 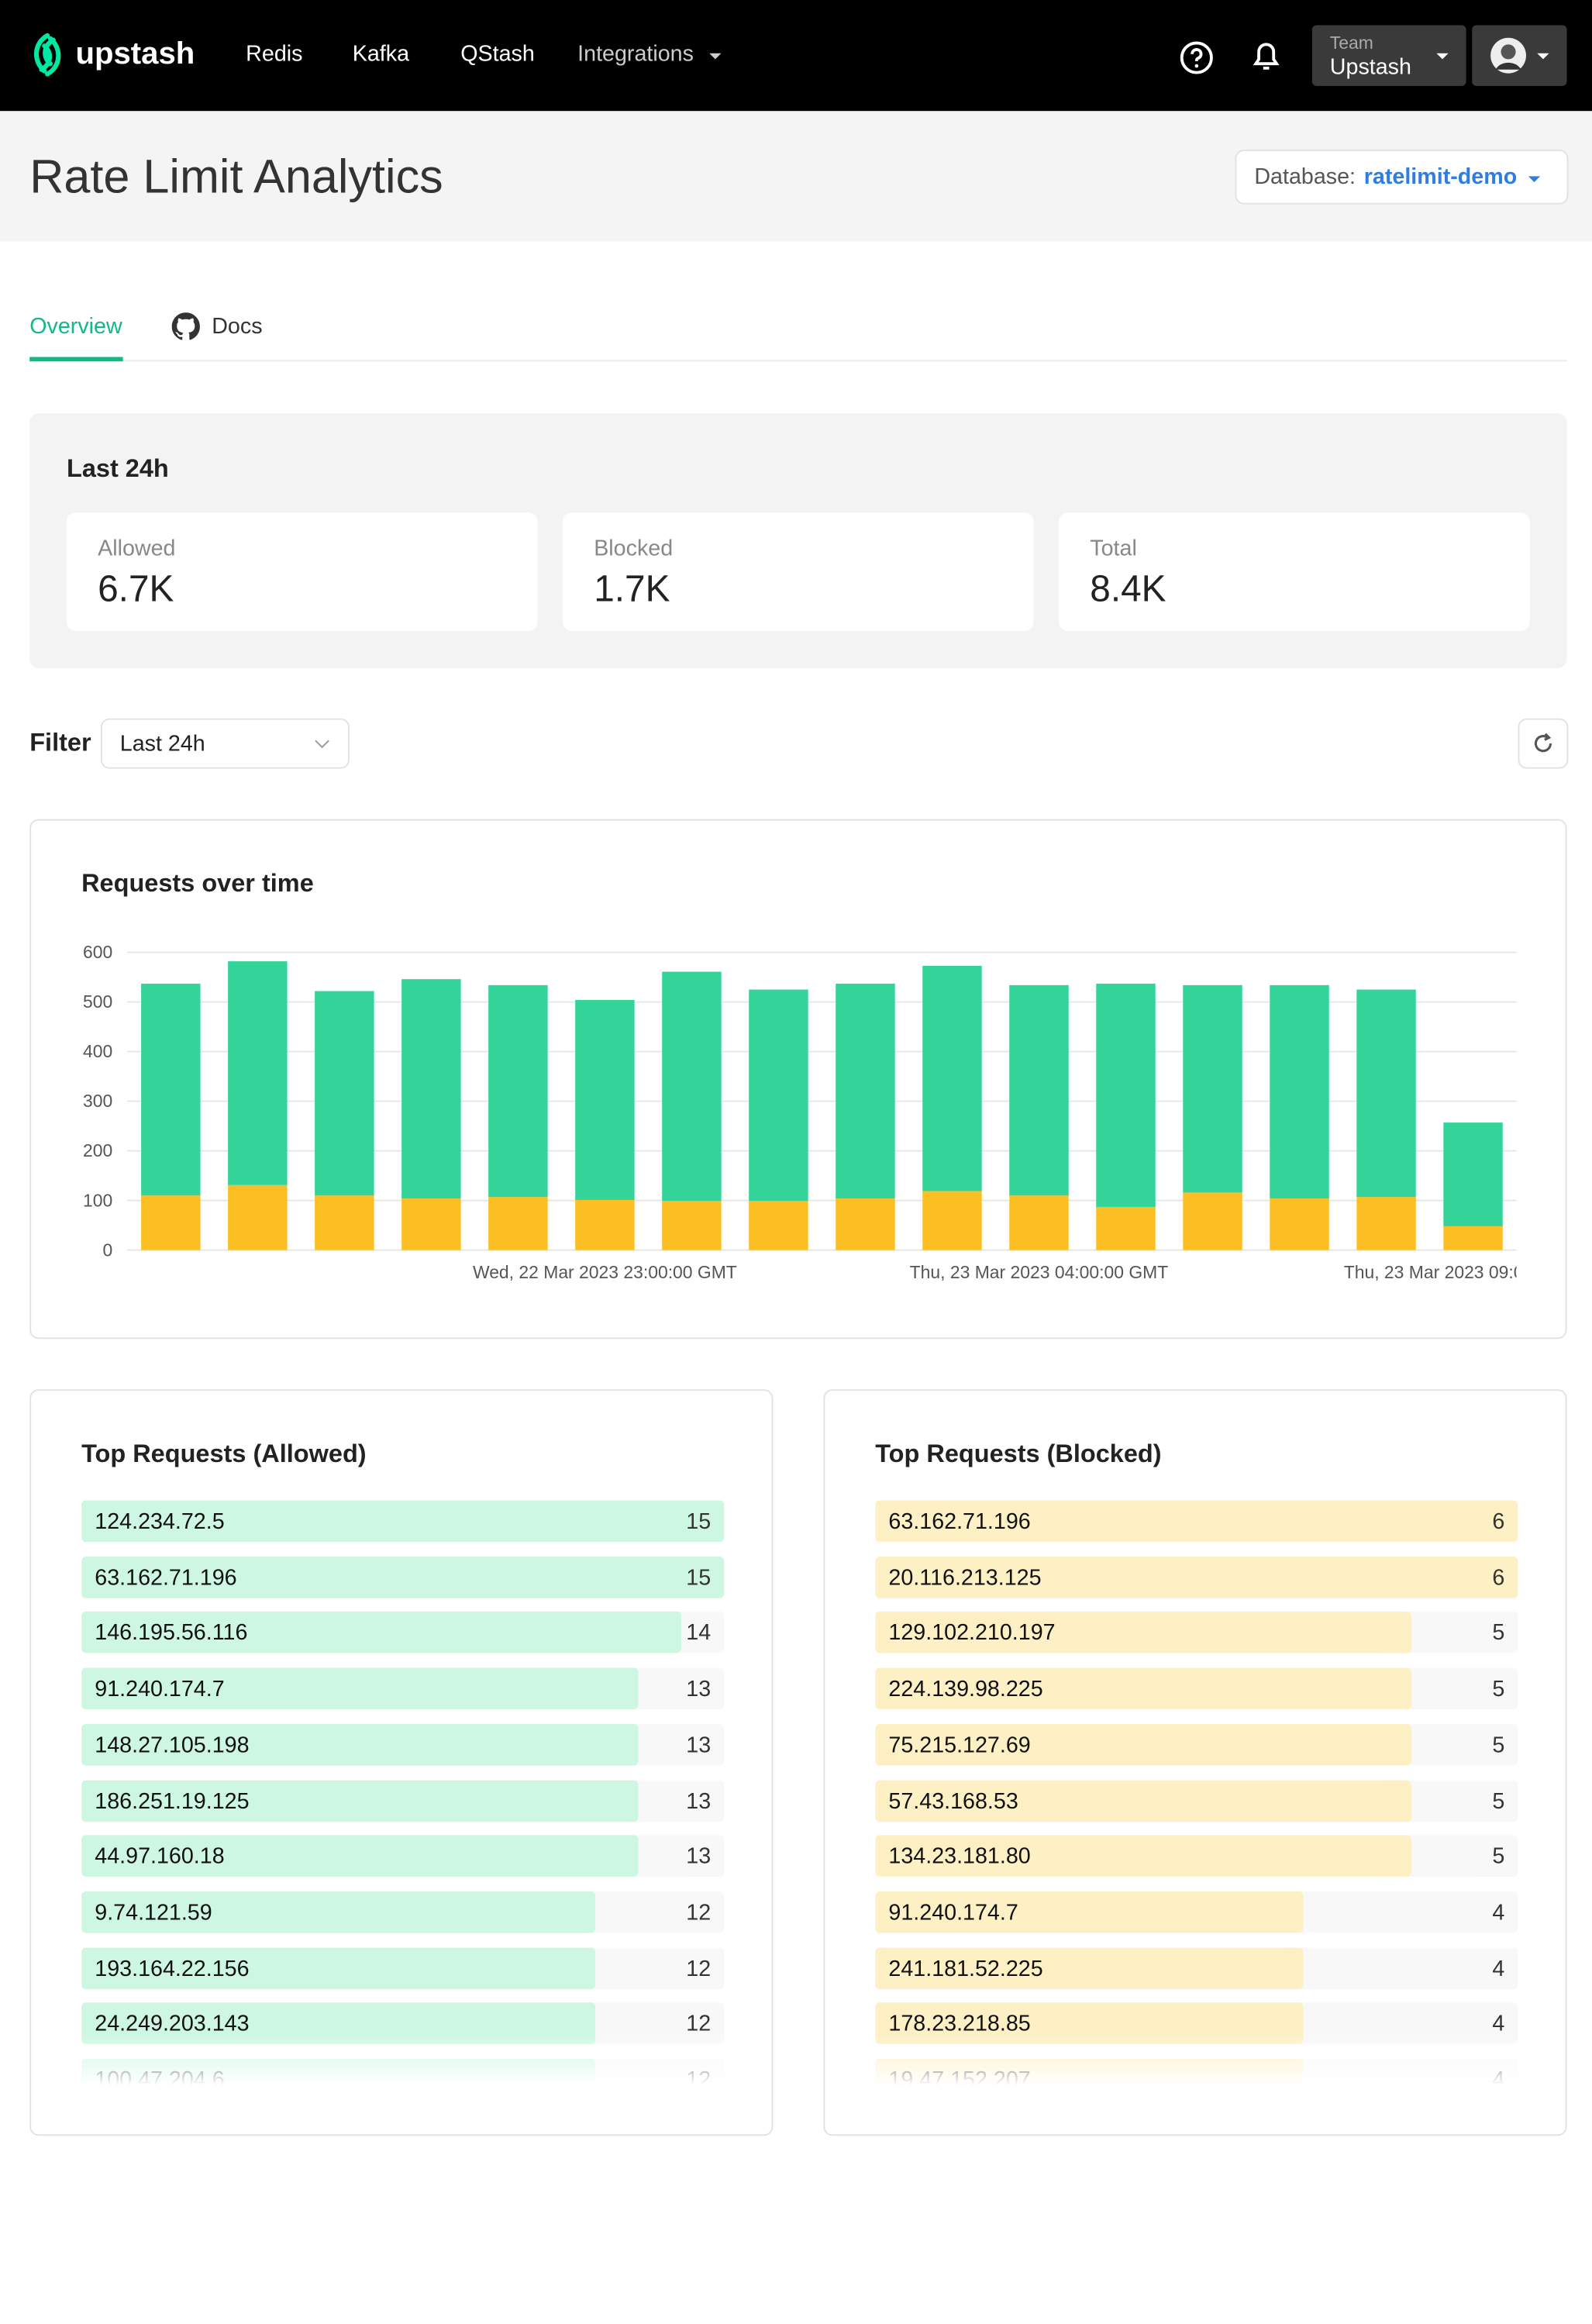 I want to click on x-tick-label: Thu, 23 Mar 2023 04:00:00 GMT, so click(x=1039, y=1272).